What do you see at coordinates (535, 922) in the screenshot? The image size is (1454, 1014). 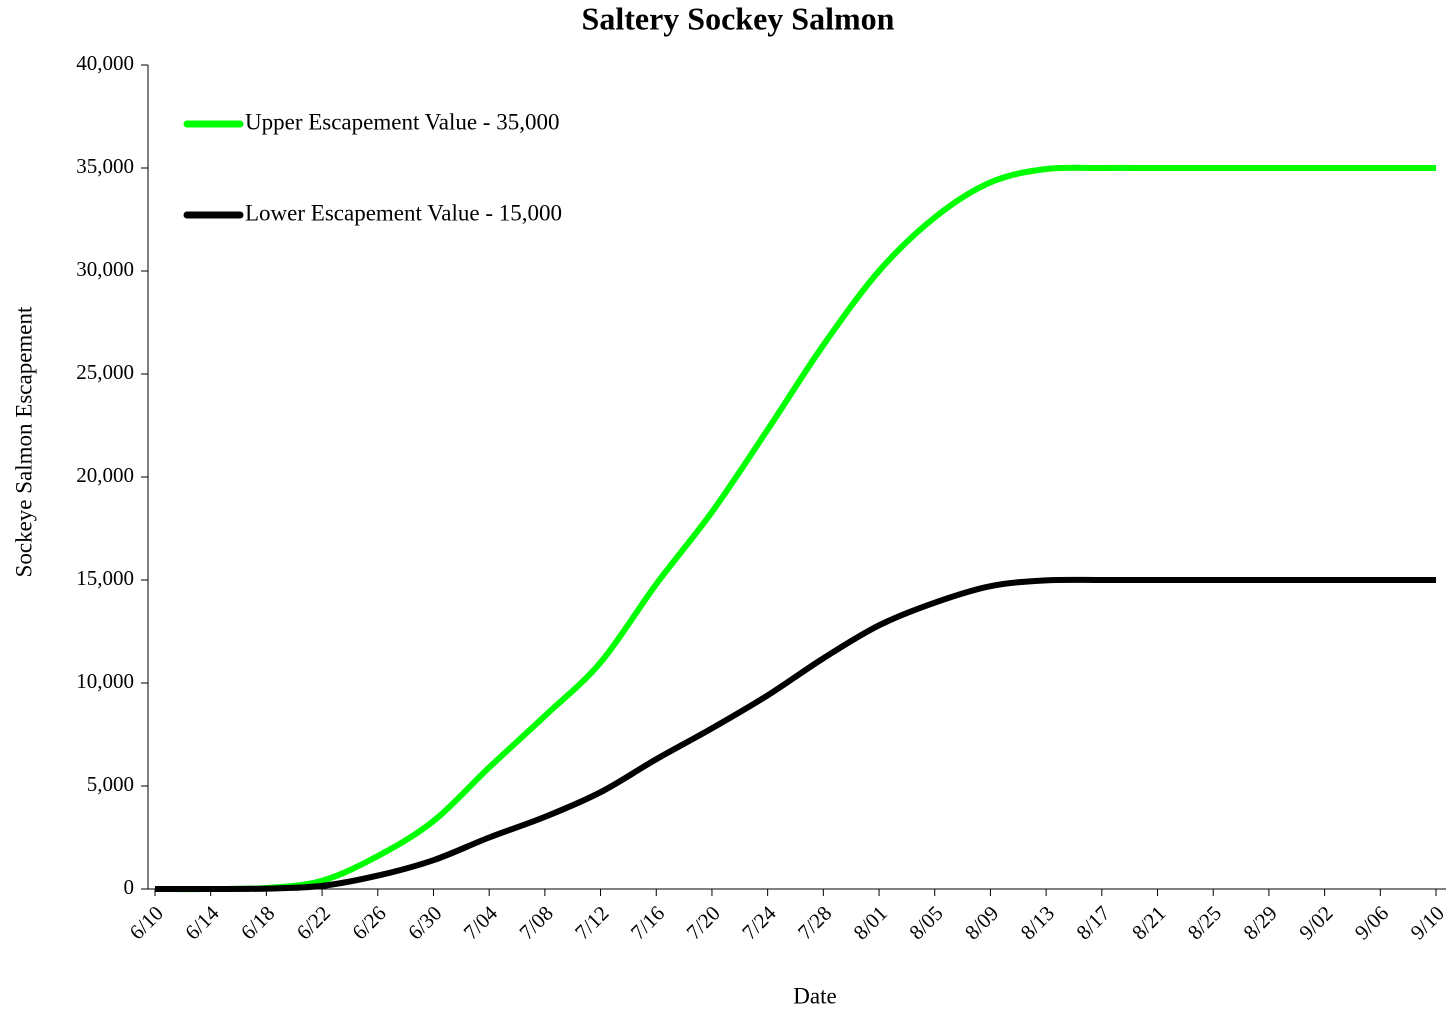 I see `x-tick-label: 7/08` at bounding box center [535, 922].